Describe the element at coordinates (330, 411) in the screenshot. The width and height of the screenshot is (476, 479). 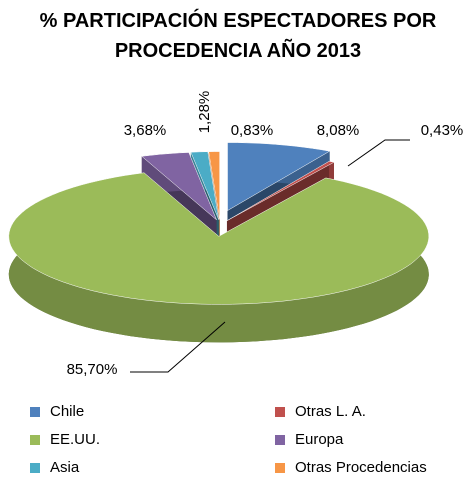
I see `legend-label: Otras L. A.` at that location.